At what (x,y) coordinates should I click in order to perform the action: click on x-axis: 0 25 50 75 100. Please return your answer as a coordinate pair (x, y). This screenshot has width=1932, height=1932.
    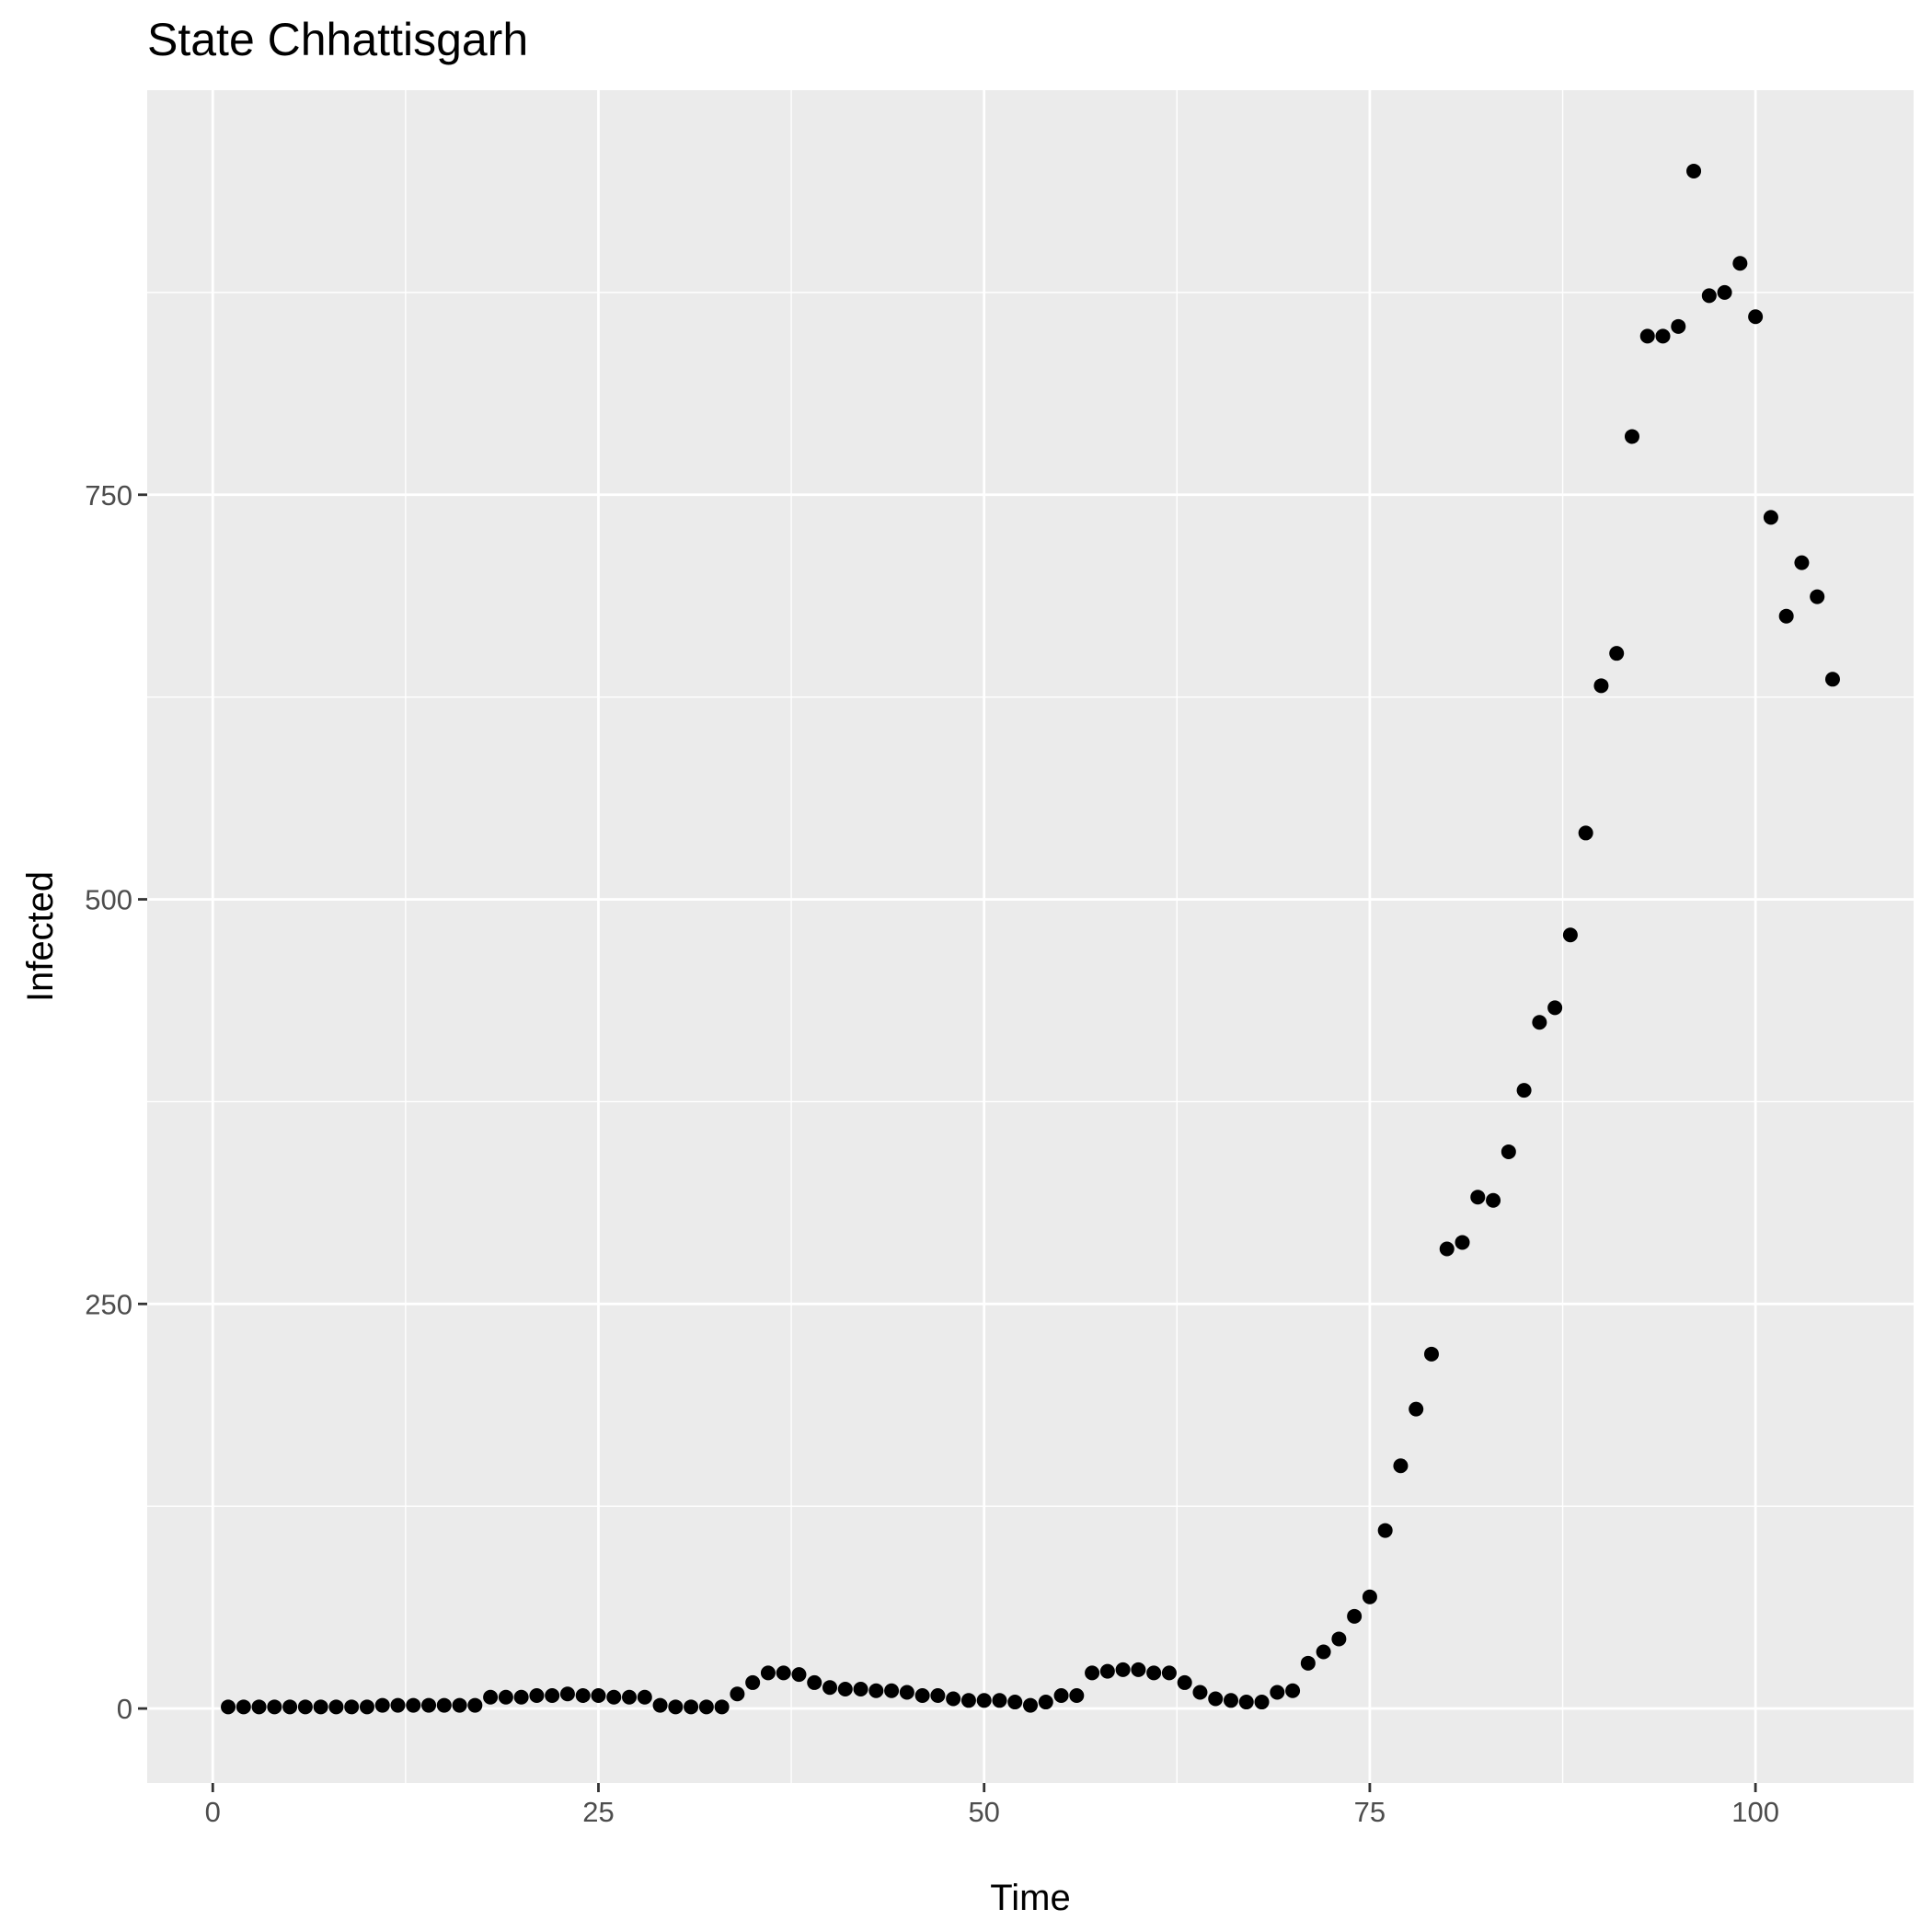
    Looking at the image, I should click on (992, 1805).